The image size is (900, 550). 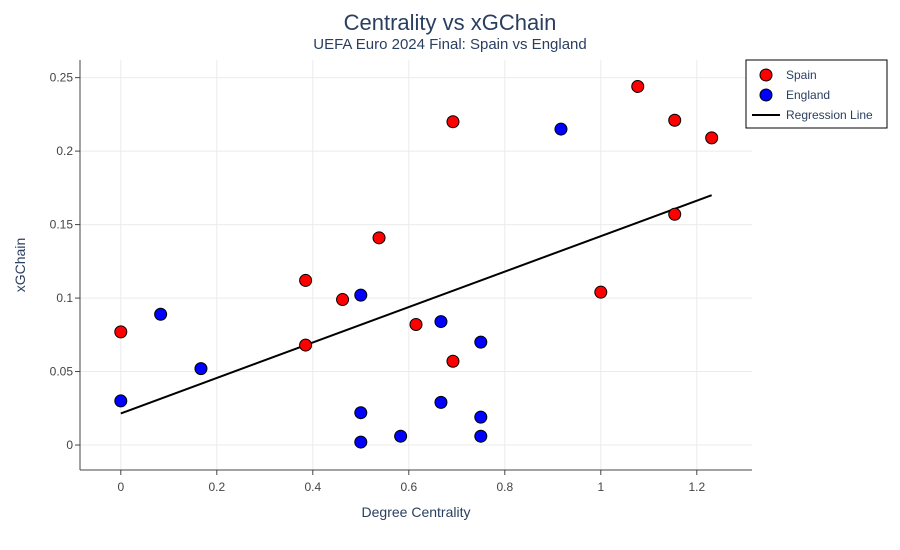 What do you see at coordinates (20, 265) in the screenshot?
I see `y-axis-title: xGChain` at bounding box center [20, 265].